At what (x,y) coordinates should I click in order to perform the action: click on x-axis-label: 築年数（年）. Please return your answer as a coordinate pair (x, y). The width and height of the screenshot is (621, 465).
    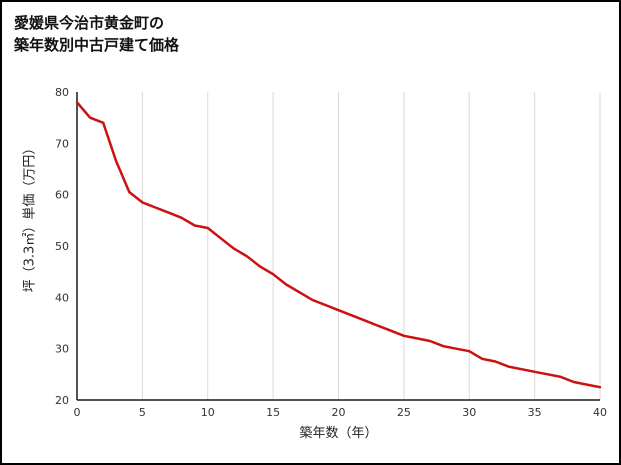
    Looking at the image, I should click on (338, 433).